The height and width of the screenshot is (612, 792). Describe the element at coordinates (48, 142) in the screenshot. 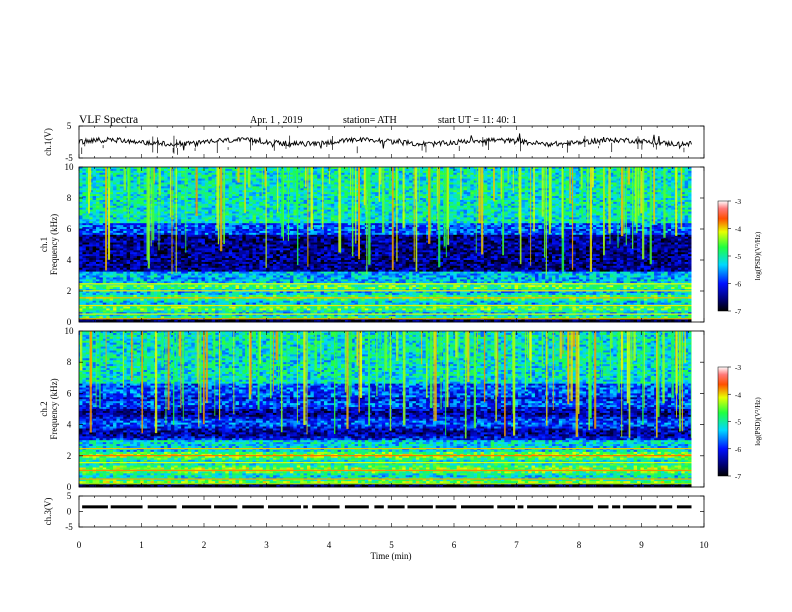

I see `ch1-ylabel: ch.1(V)` at that location.